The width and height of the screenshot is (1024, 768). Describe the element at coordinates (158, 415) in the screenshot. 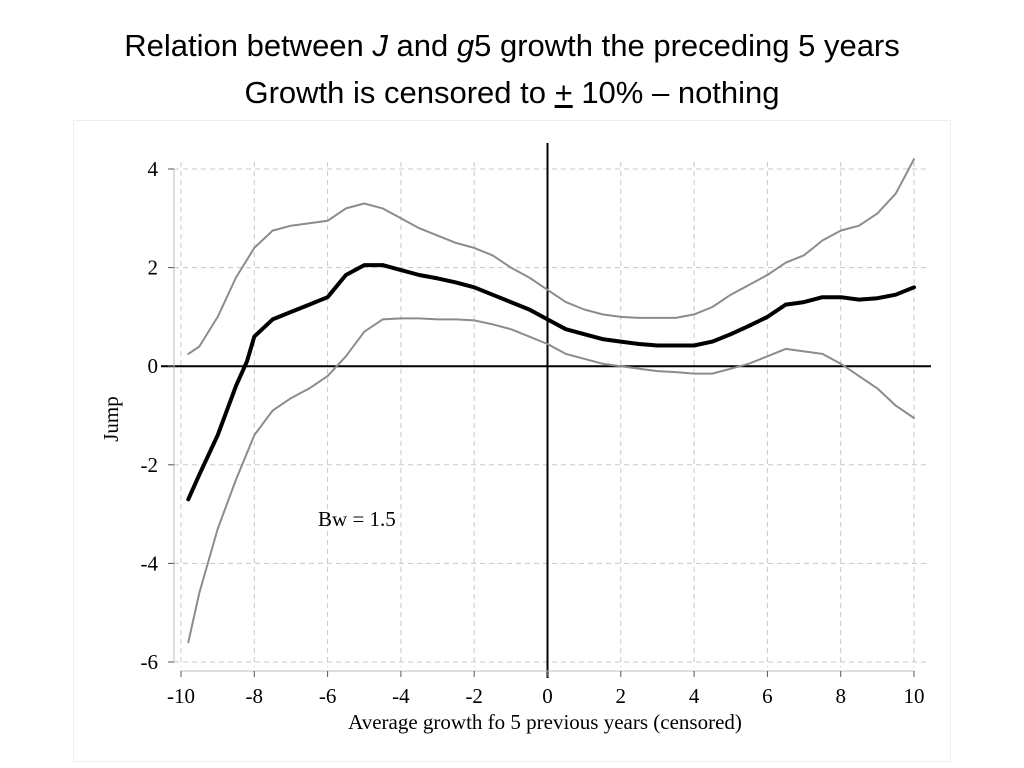

I see `y-axis: -6 -4 -2 0 2 4` at that location.